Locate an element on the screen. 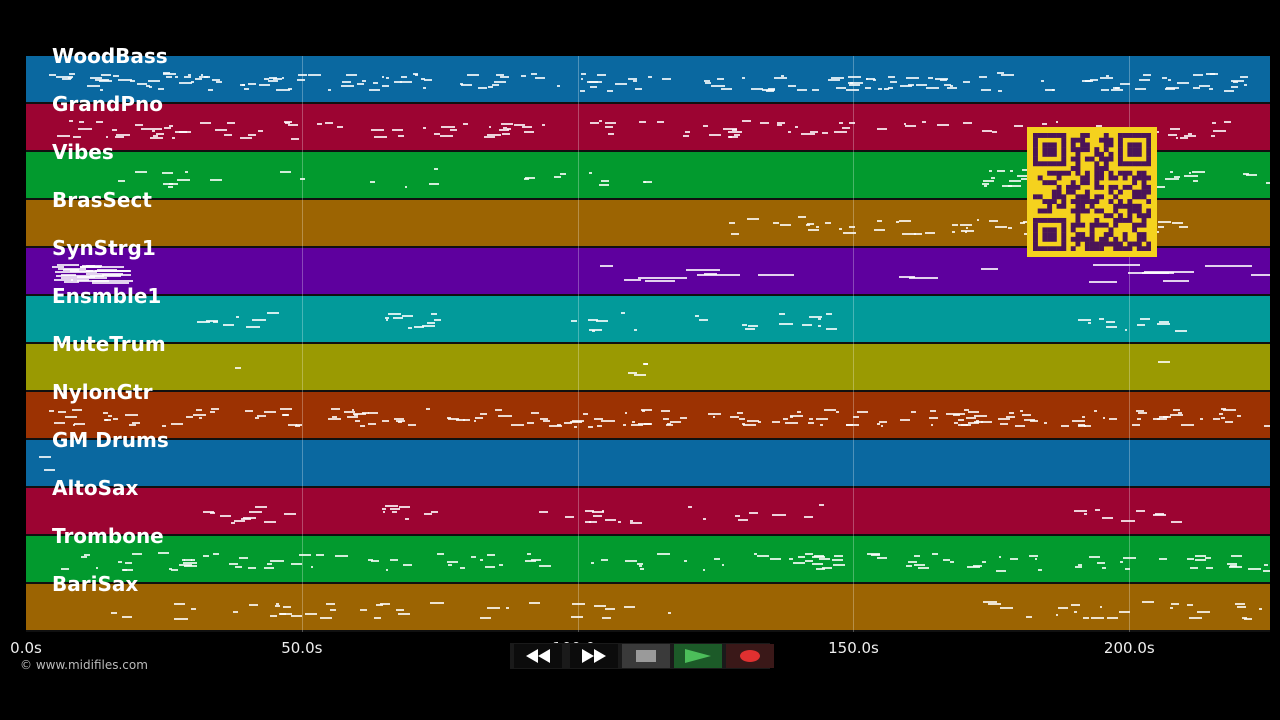 The height and width of the screenshot is (720, 1280). time-tick-label: 150.0s is located at coordinates (853, 648).